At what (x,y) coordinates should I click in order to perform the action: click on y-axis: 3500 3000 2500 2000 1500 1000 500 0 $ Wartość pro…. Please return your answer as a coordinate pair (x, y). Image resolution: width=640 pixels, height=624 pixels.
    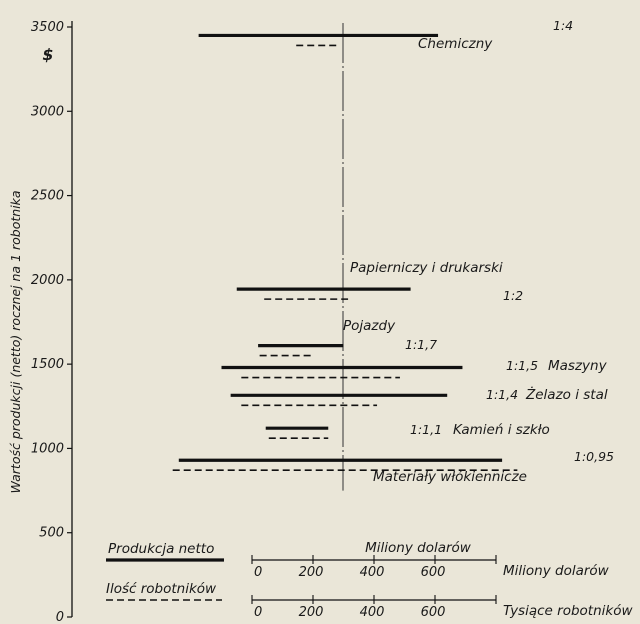
    Looking at the image, I should click on (40, 322).